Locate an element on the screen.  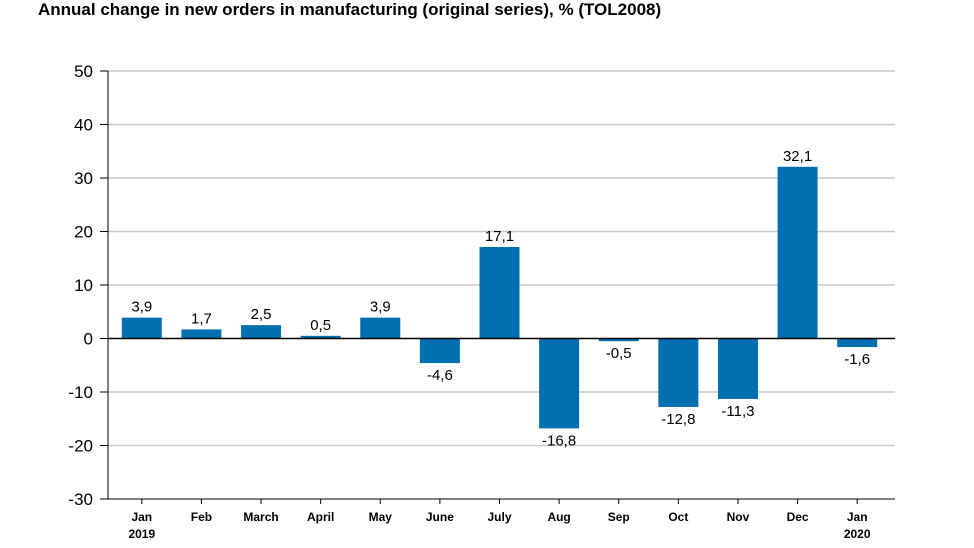
x-tick-label: Aug is located at coordinates (558, 517).